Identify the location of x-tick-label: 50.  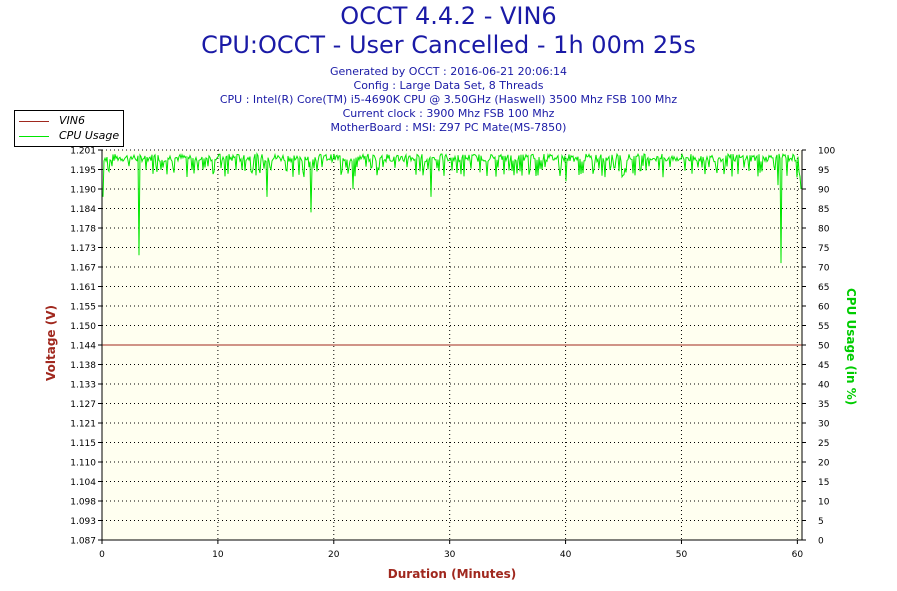
(682, 555).